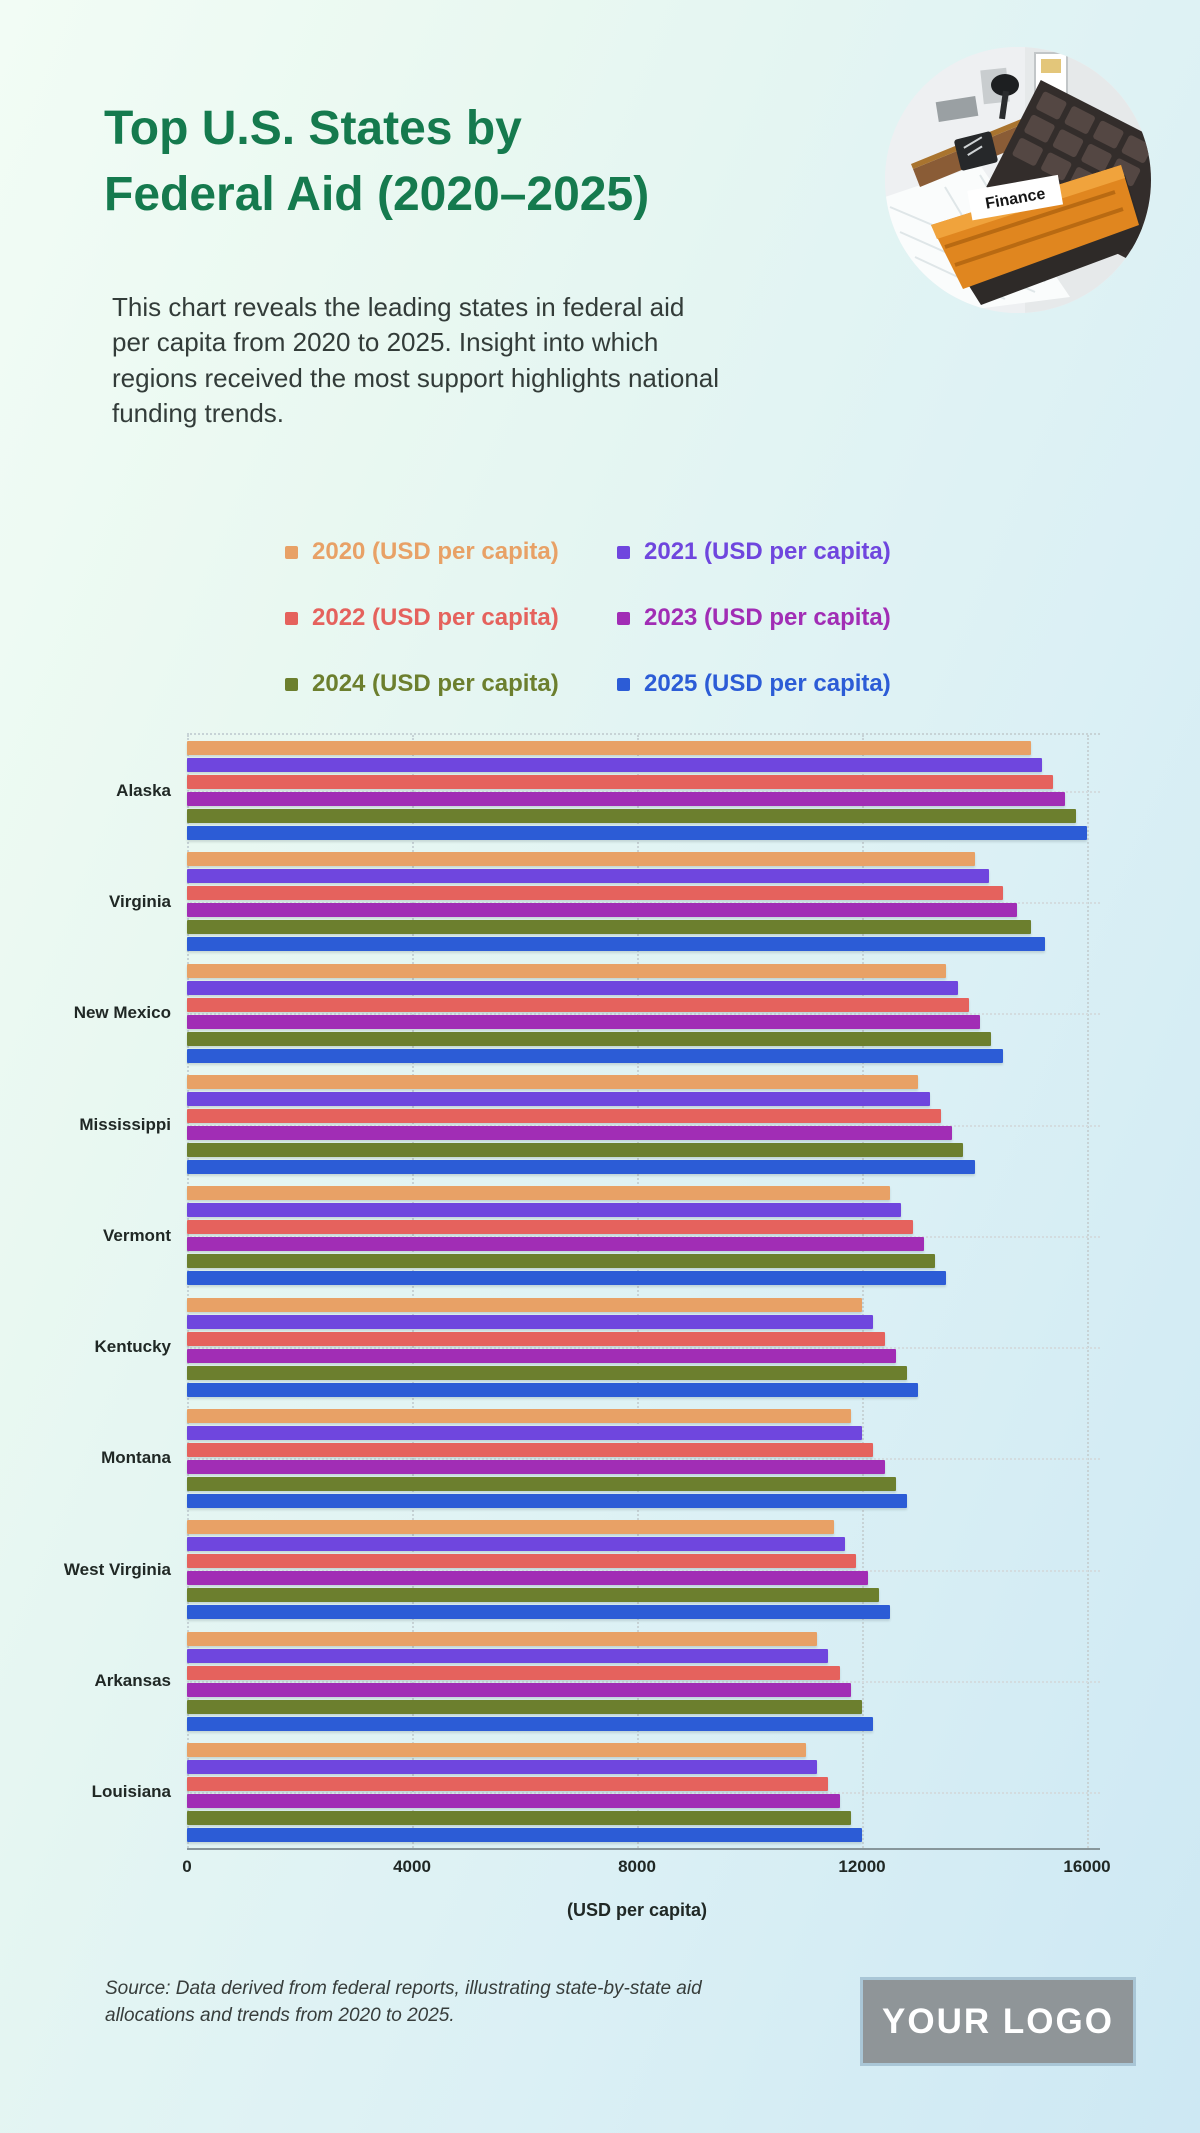 This screenshot has height=2133, width=1200. What do you see at coordinates (291, 684) in the screenshot?
I see `legend-swatch-2024` at bounding box center [291, 684].